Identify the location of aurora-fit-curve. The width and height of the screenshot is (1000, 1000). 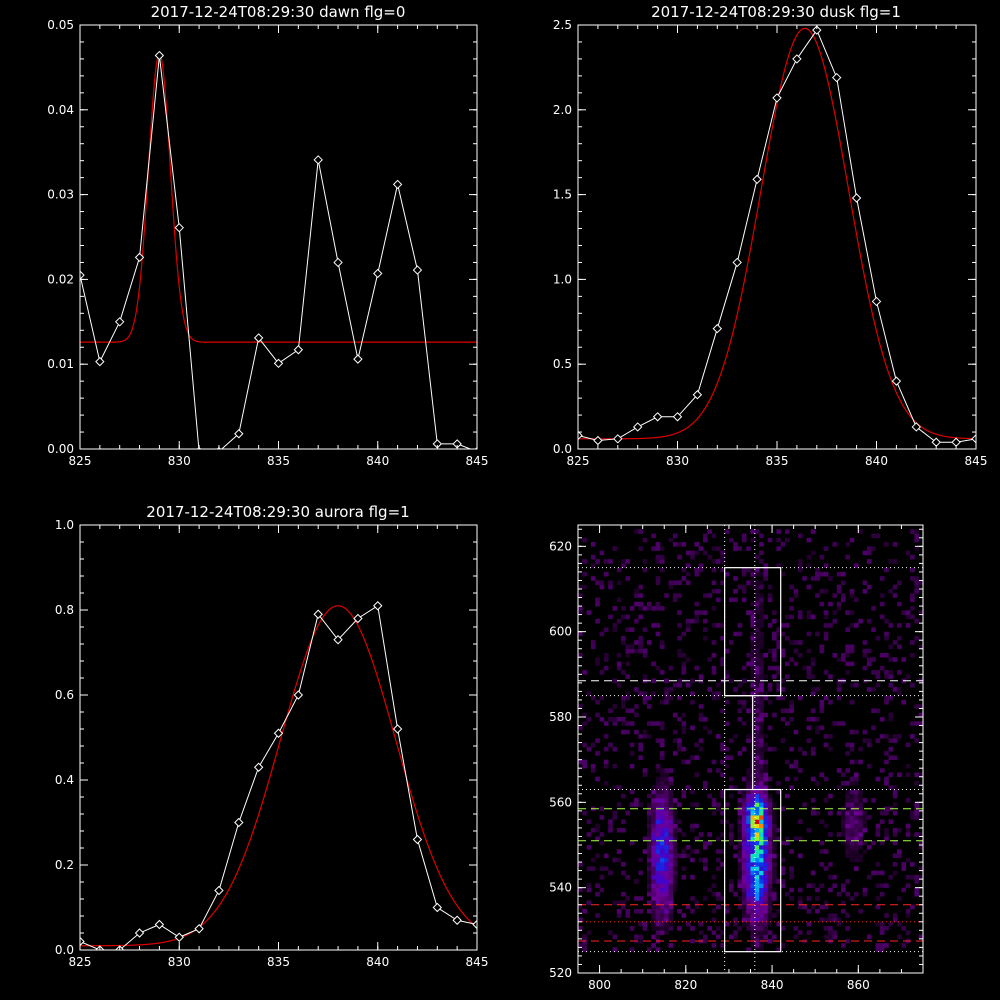
(278, 776).